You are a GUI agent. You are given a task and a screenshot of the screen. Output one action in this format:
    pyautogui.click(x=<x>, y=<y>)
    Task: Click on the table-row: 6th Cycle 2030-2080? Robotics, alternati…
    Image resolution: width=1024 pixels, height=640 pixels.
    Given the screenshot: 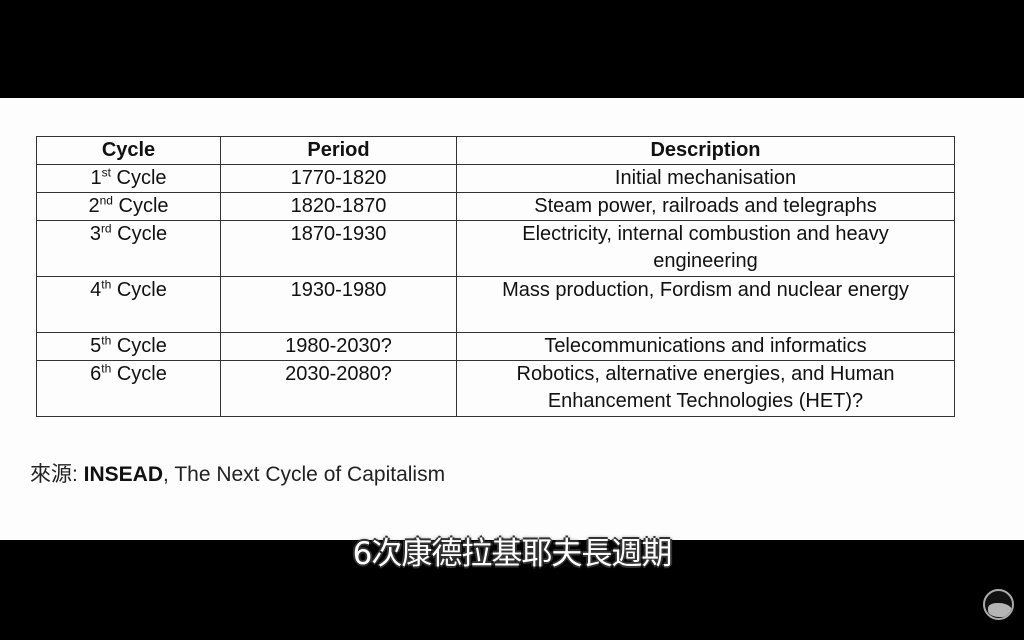 What is the action you would take?
    pyautogui.click(x=495, y=388)
    